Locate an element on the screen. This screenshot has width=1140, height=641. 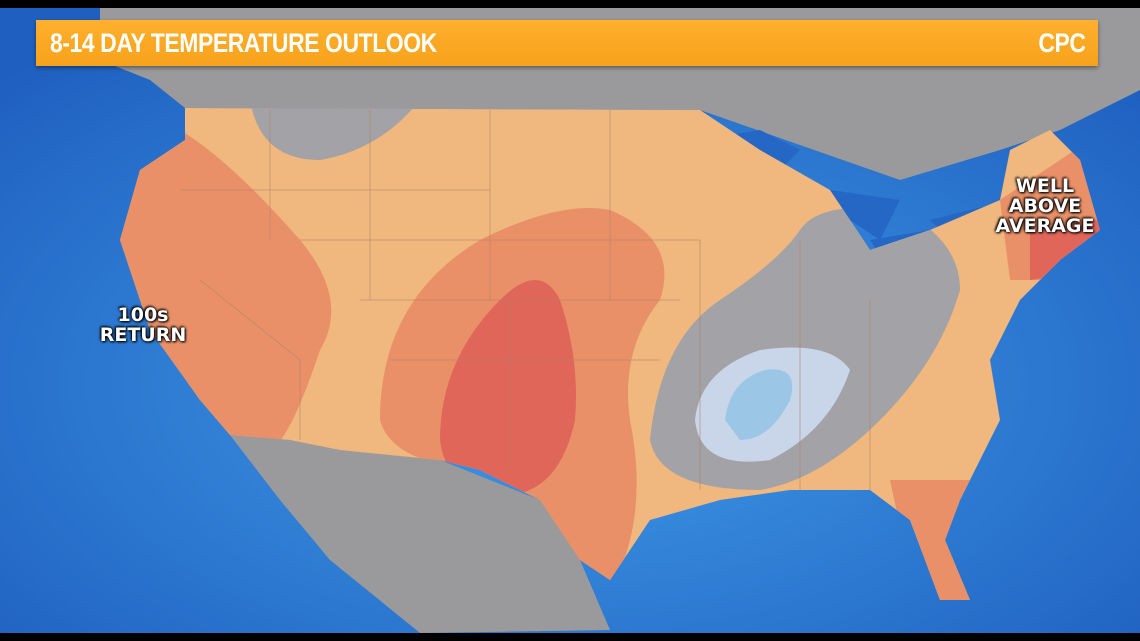
label-line: RETURN is located at coordinates (143, 335).